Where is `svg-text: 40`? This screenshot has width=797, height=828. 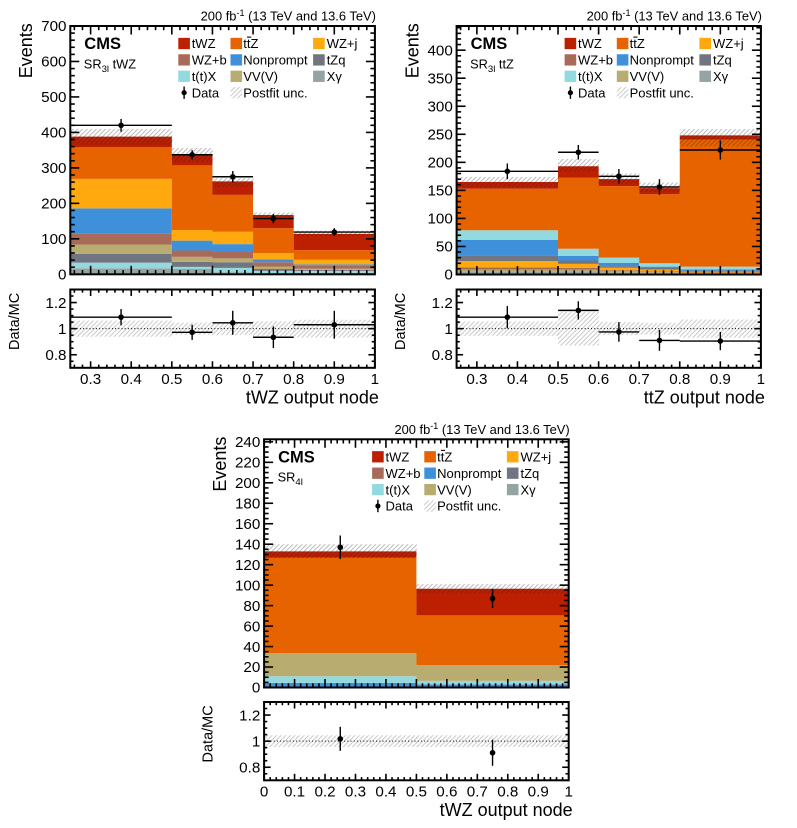 svg-text: 40 is located at coordinates (251, 647).